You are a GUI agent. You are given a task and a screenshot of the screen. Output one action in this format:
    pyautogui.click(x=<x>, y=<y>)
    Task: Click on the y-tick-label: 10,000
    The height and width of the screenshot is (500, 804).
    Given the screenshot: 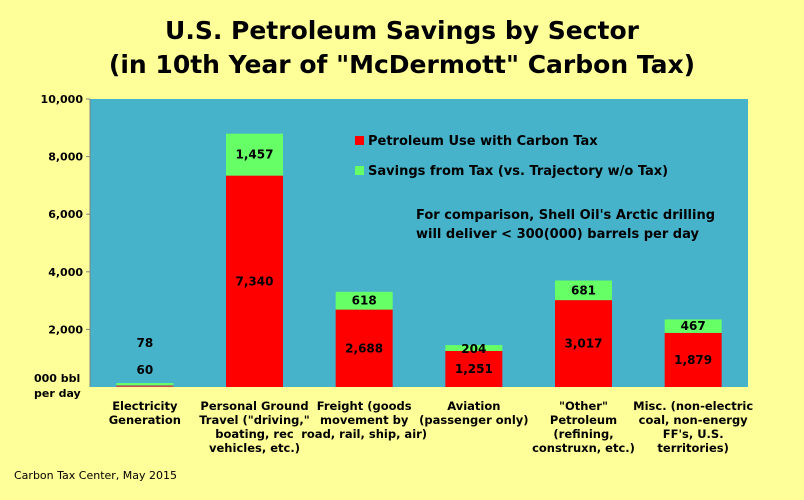 What is the action you would take?
    pyautogui.click(x=62, y=99)
    